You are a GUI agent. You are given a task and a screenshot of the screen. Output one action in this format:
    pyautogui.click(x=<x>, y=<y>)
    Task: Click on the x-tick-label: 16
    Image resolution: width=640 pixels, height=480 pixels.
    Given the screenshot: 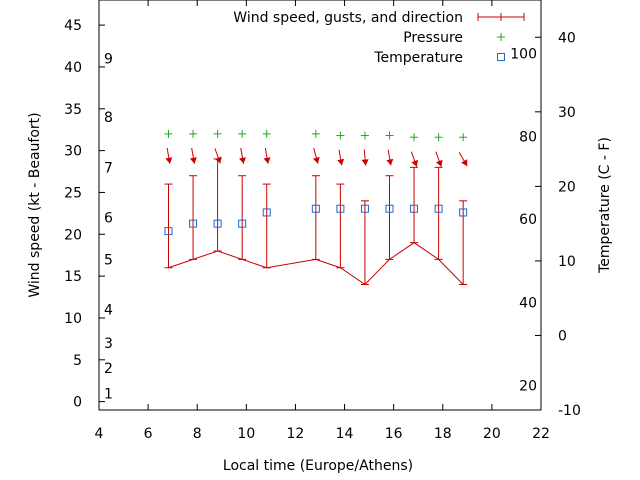 What is the action you would take?
    pyautogui.click(x=394, y=434)
    